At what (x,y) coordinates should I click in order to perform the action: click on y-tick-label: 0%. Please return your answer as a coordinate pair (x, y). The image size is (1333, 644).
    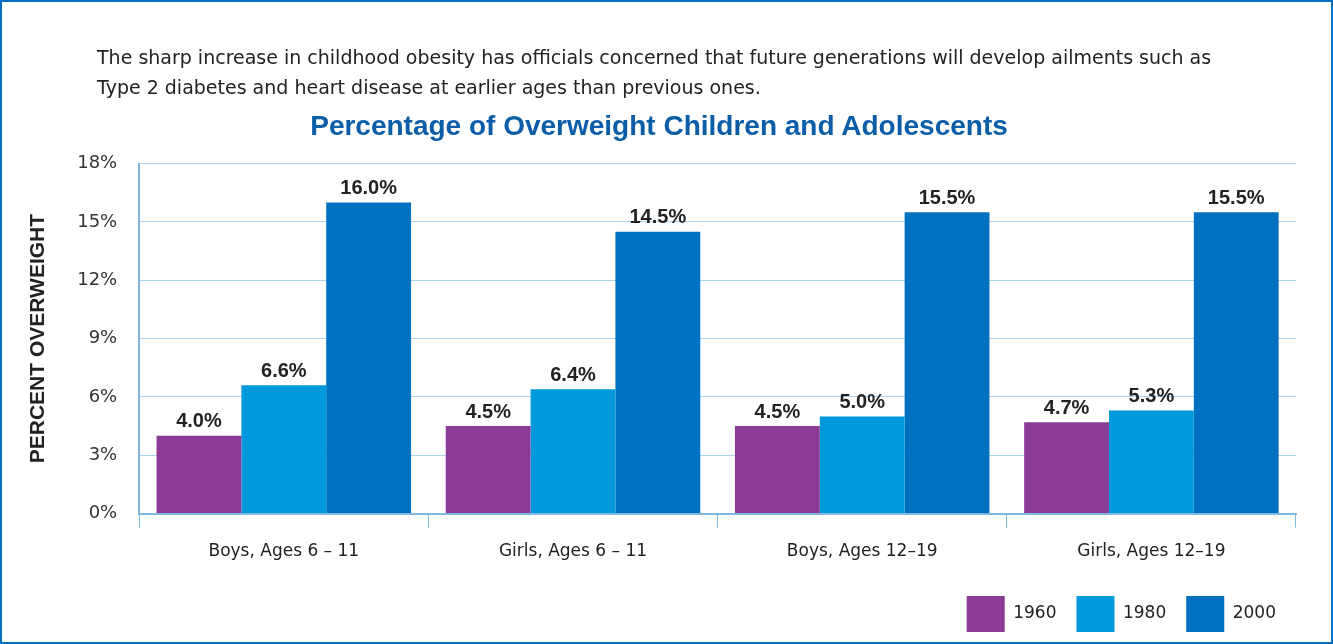
    Looking at the image, I should click on (103, 512).